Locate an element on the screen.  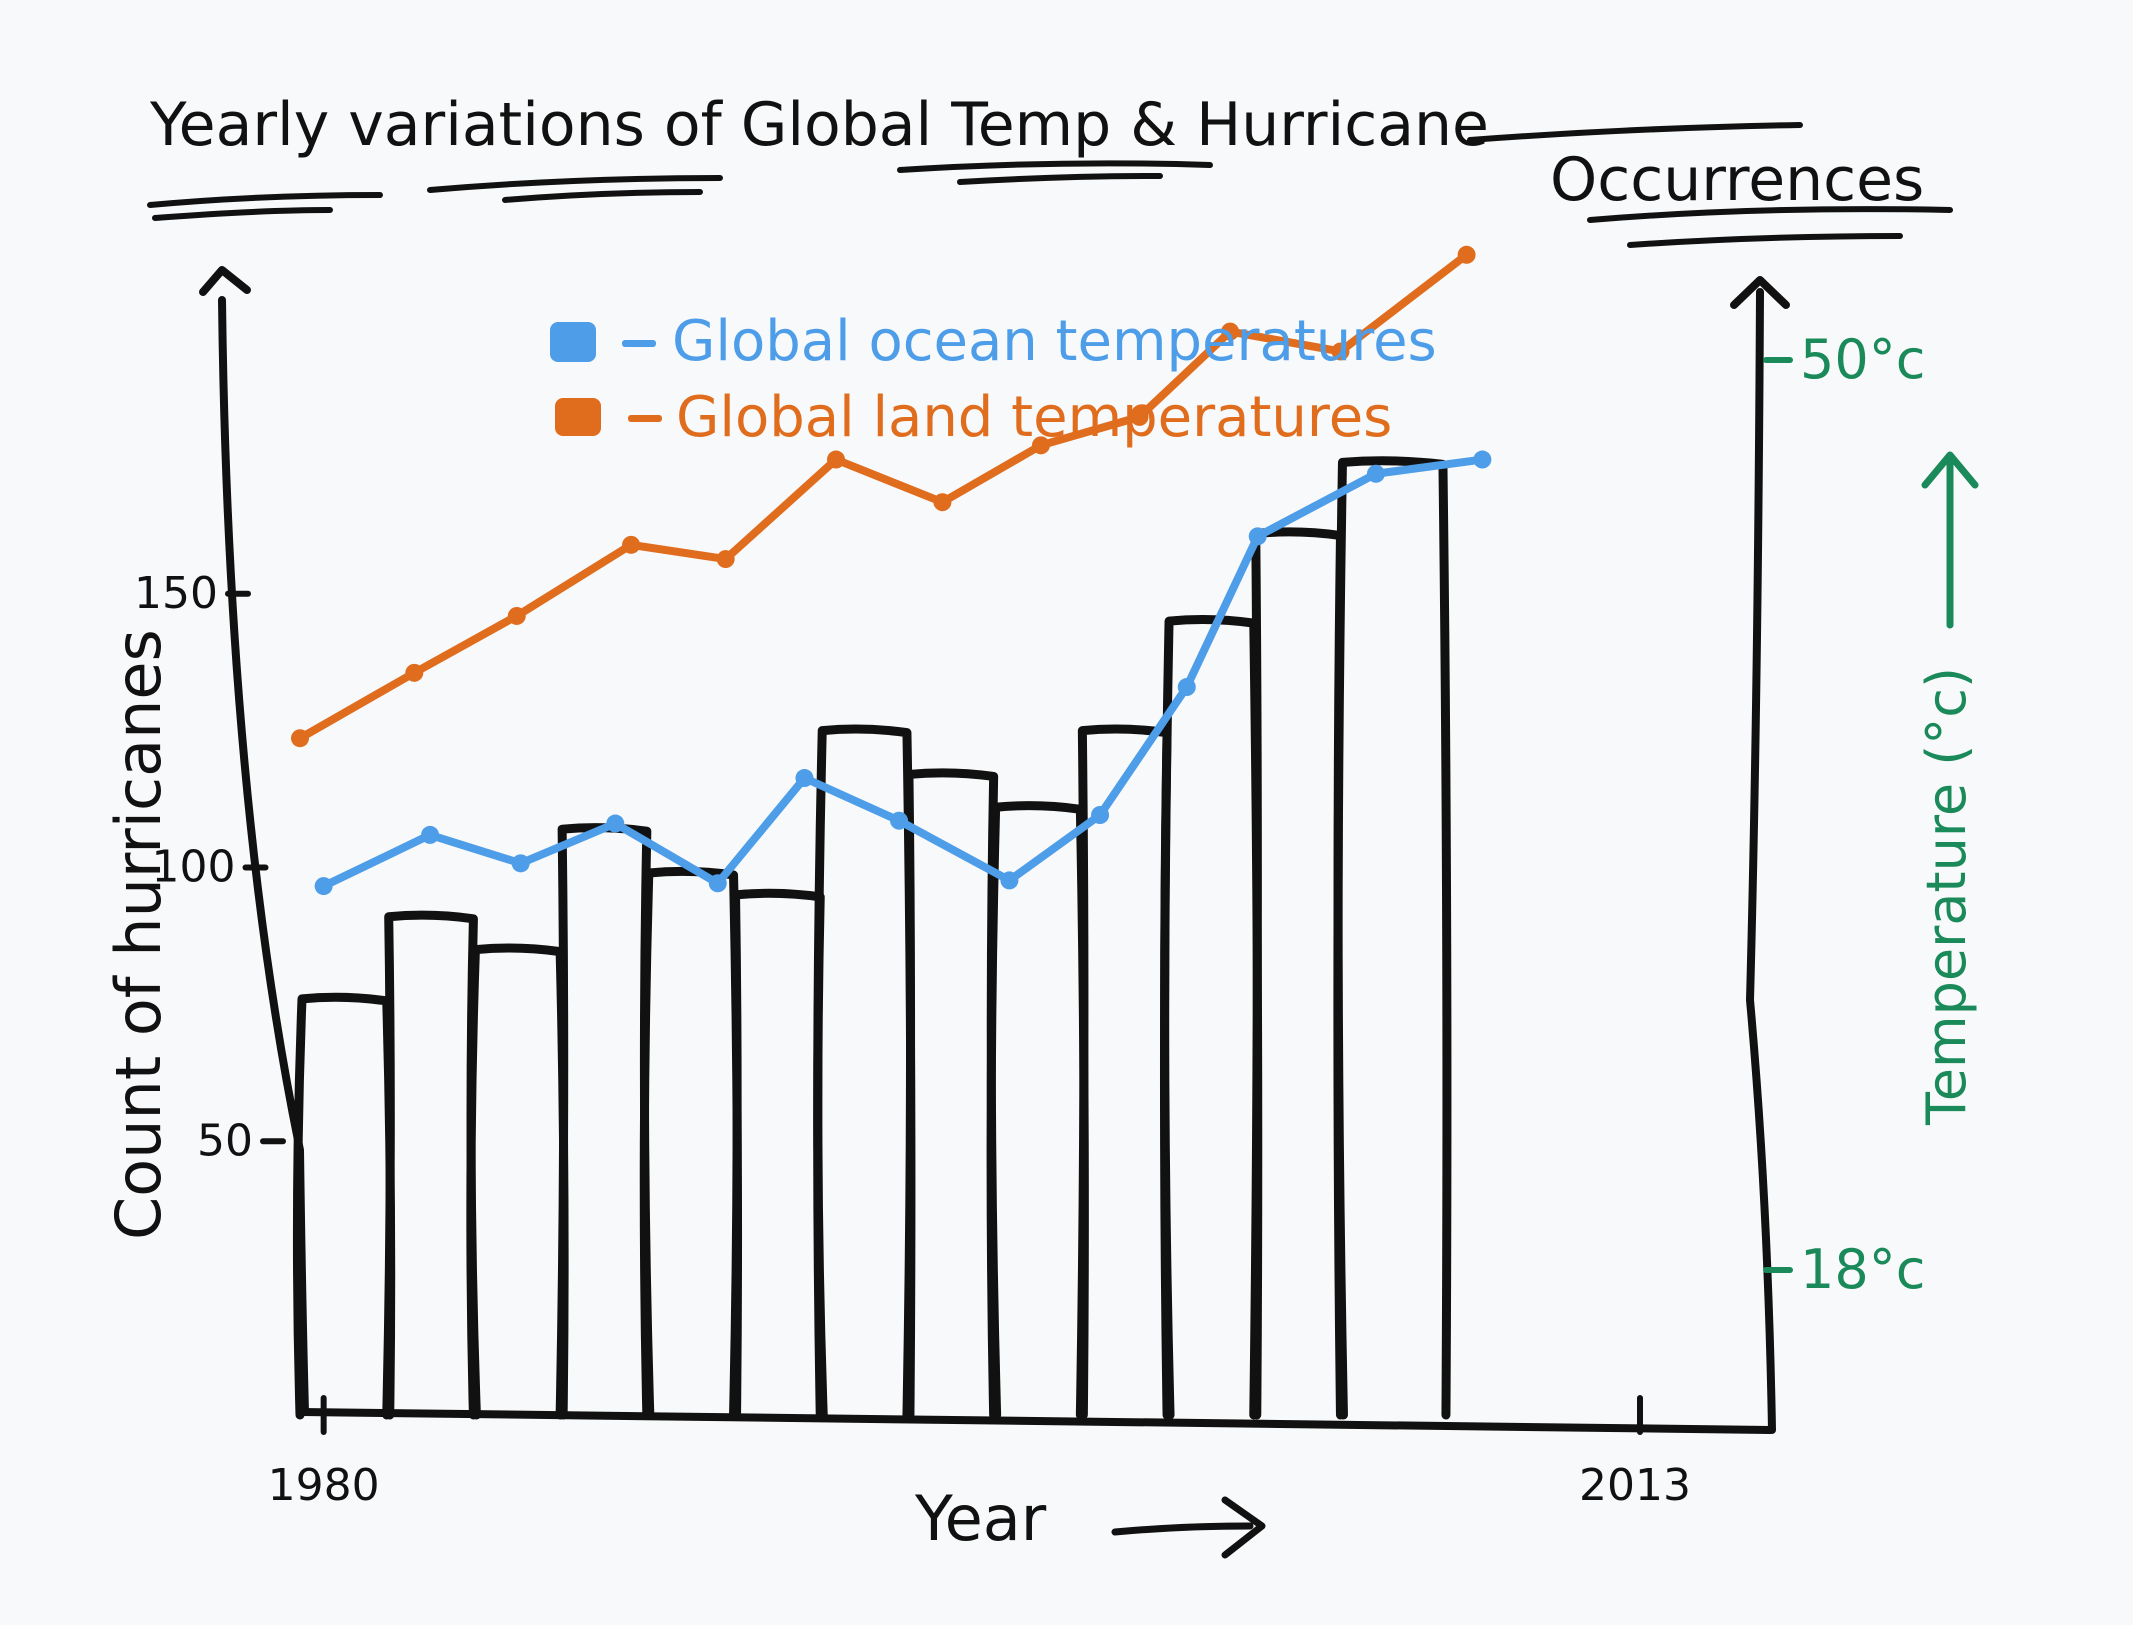
x-axis-label-arrow is located at coordinates (1188, 1527).